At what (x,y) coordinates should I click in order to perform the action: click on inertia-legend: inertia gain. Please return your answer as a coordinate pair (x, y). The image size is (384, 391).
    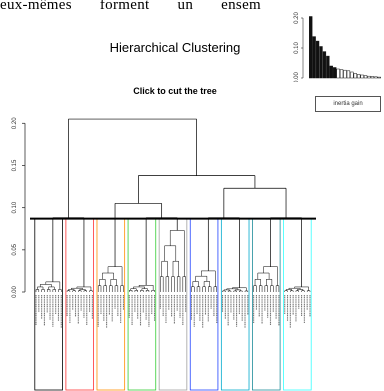
    Looking at the image, I should click on (348, 104).